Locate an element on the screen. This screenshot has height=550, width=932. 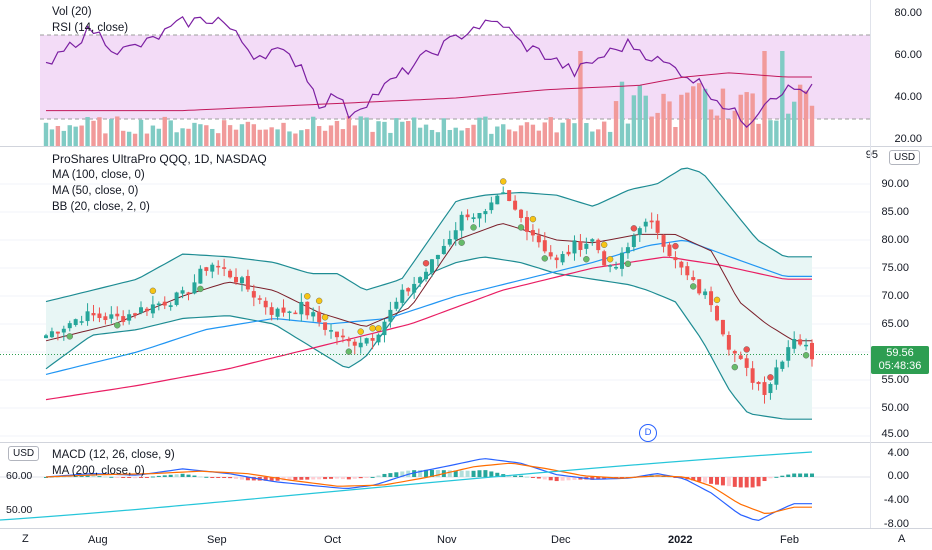
macd-axis-label: 4.00 is located at coordinates (898, 453).